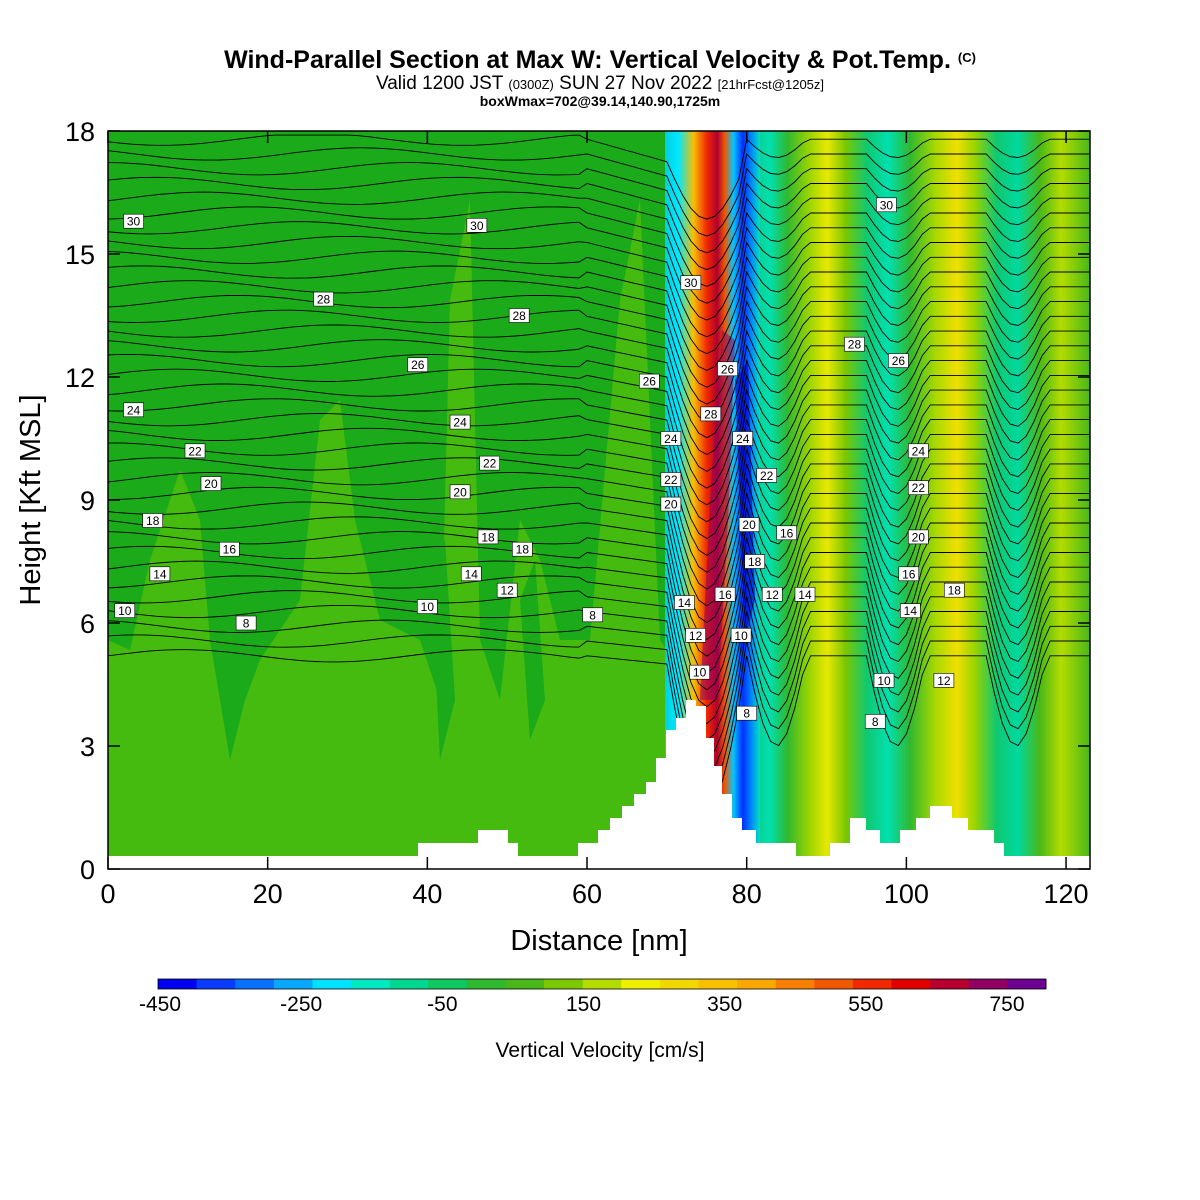 The height and width of the screenshot is (1200, 1200). Describe the element at coordinates (966, 57) in the screenshot. I see `copyright-mark: (C)` at that location.